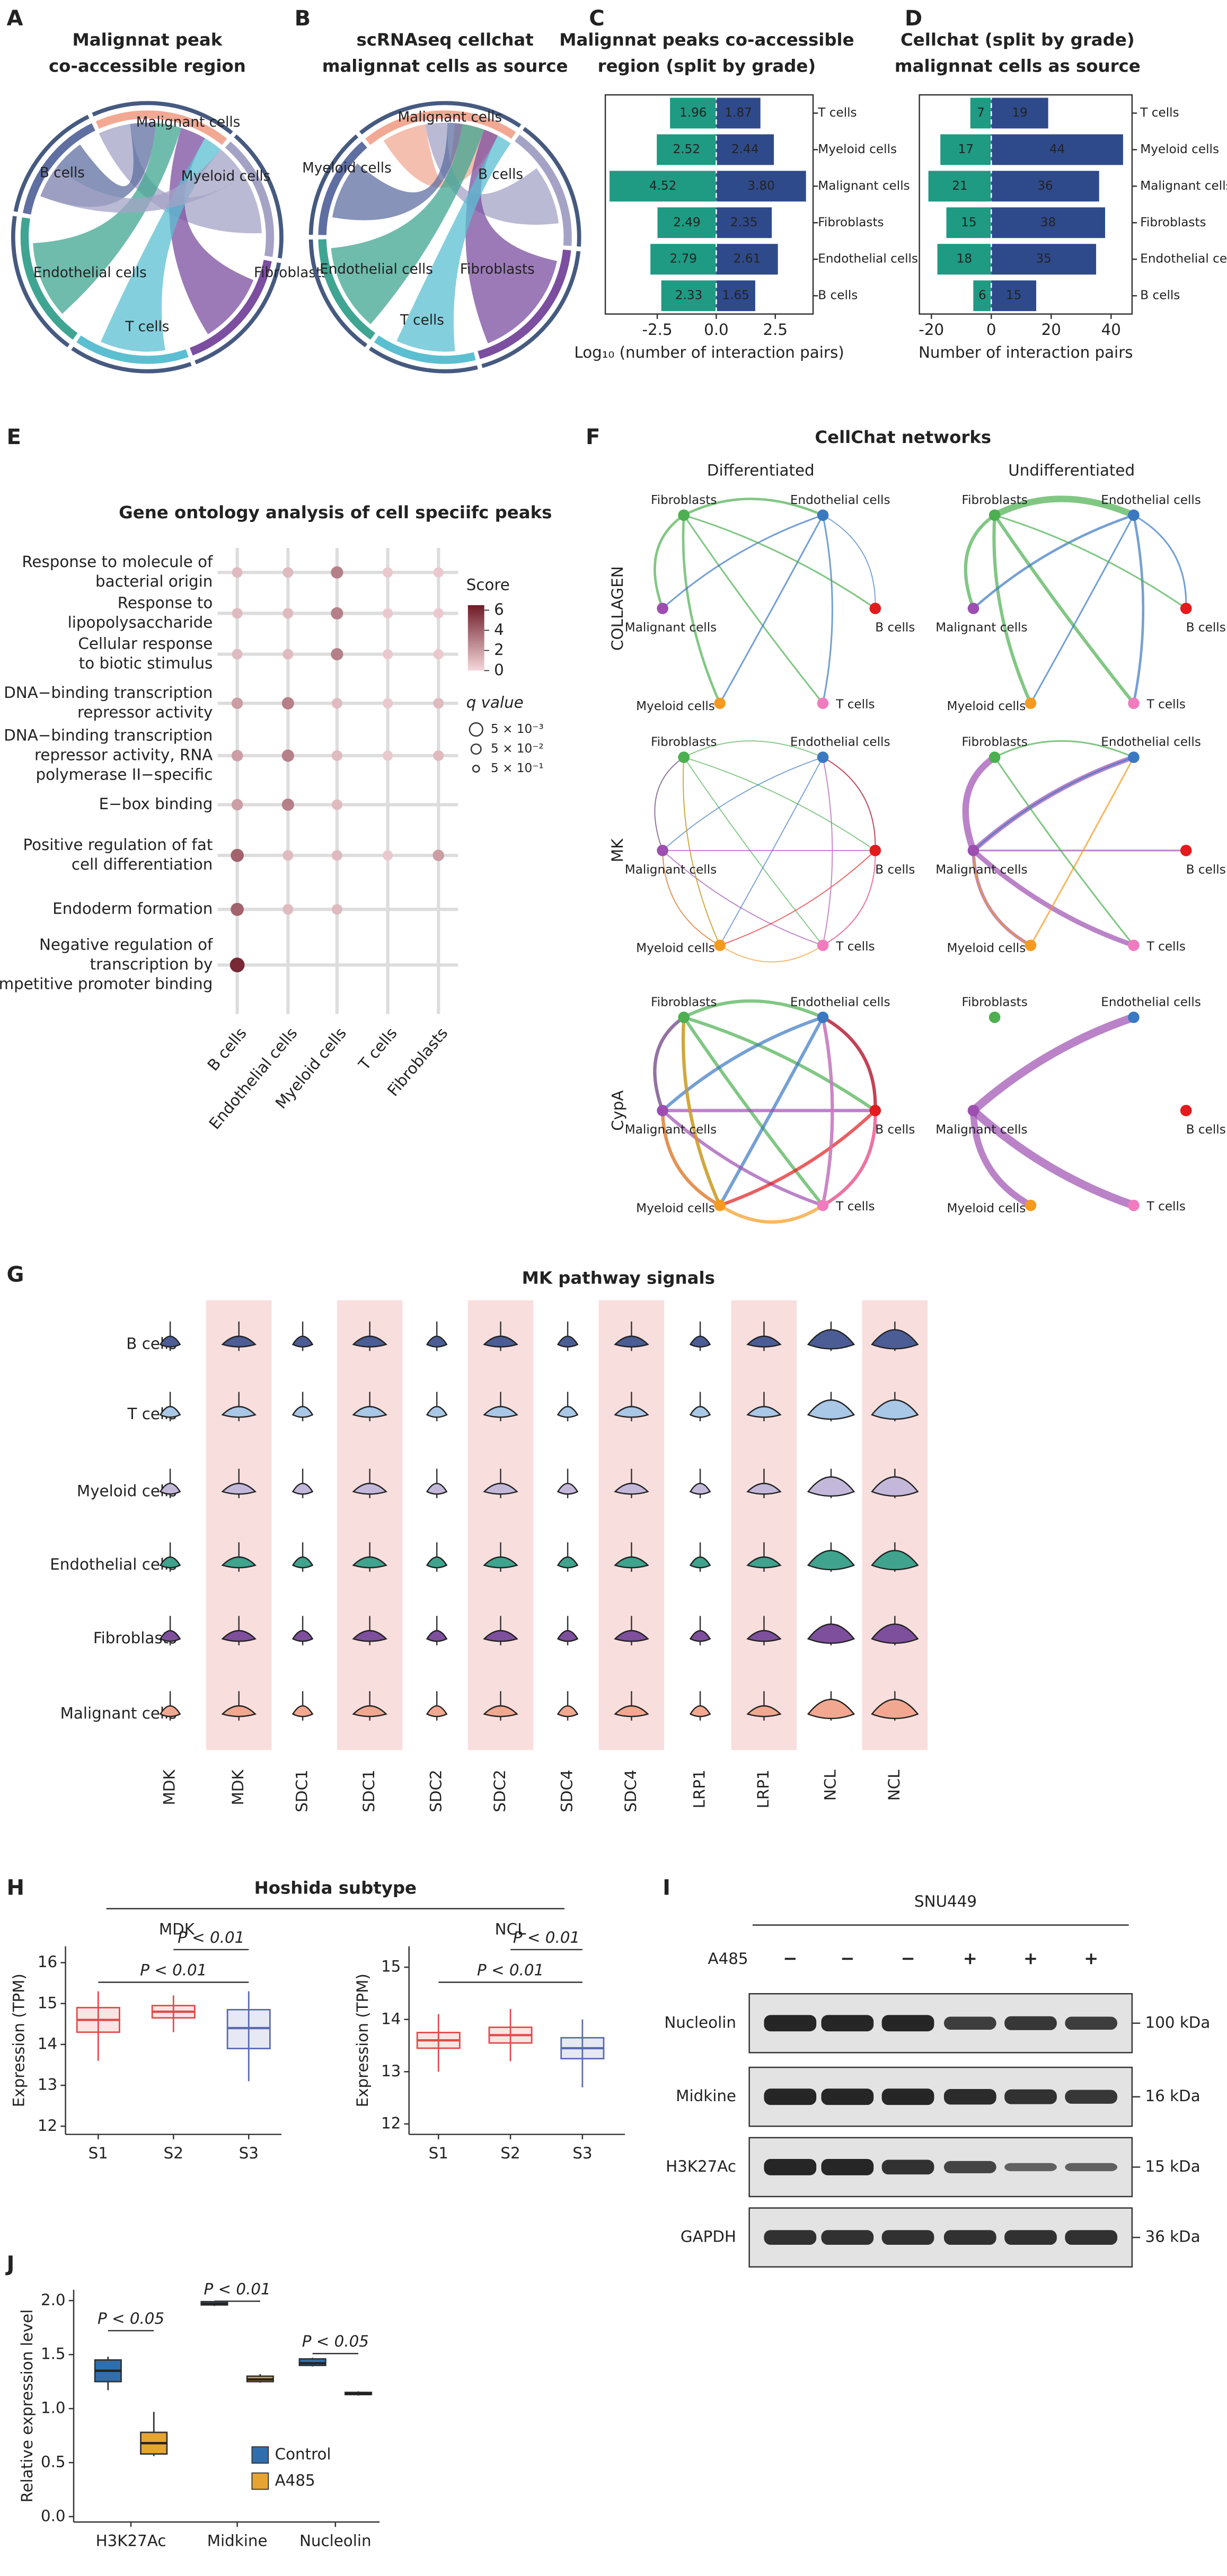  I want to click on term-label: competitive promoter binding, so click(107, 984).